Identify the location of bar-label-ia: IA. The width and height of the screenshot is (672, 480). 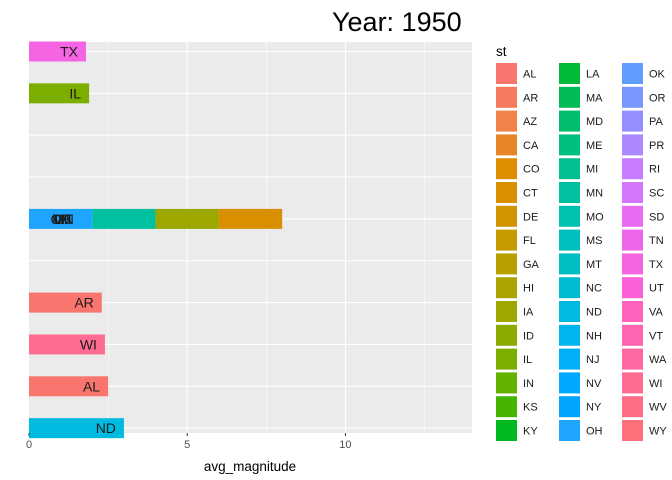
(61, 219).